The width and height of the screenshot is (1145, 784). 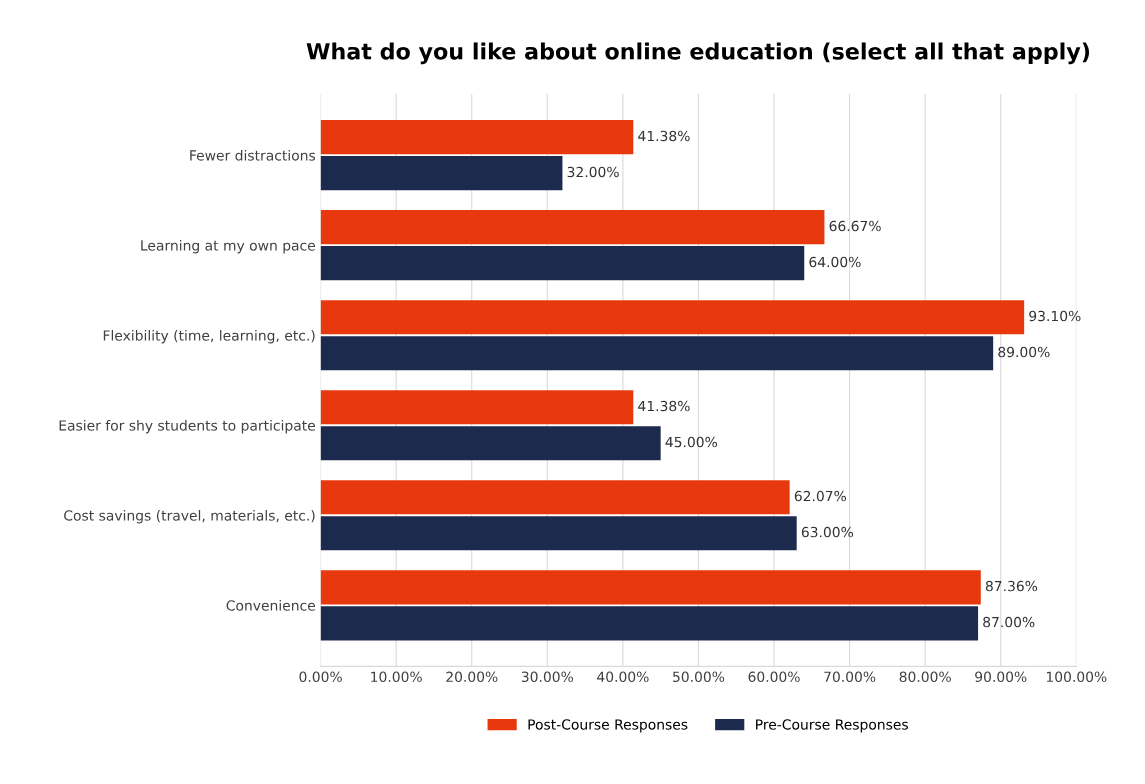 What do you see at coordinates (1001, 677) in the screenshot?
I see `x-tick-label: 90.00%` at bounding box center [1001, 677].